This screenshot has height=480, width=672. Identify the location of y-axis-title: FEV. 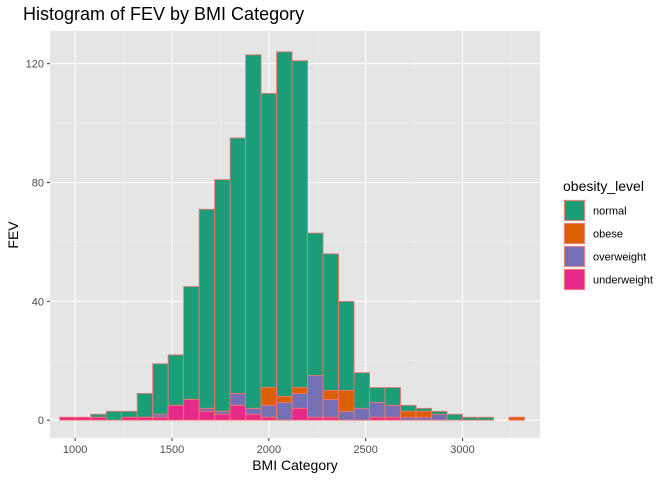
(13, 235).